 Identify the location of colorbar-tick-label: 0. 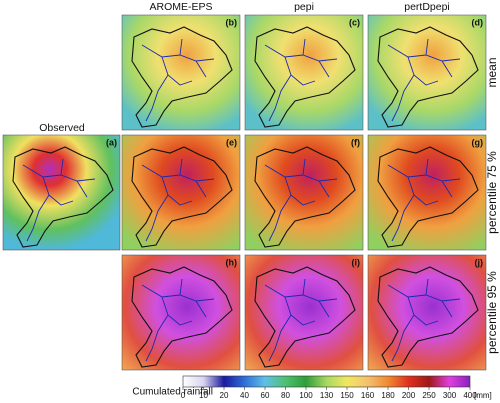
(183, 395).